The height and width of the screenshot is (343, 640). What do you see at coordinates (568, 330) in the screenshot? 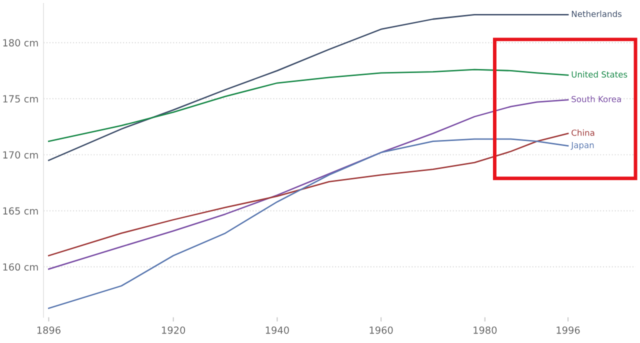
I see `x-tick-label: 1996` at bounding box center [568, 330].